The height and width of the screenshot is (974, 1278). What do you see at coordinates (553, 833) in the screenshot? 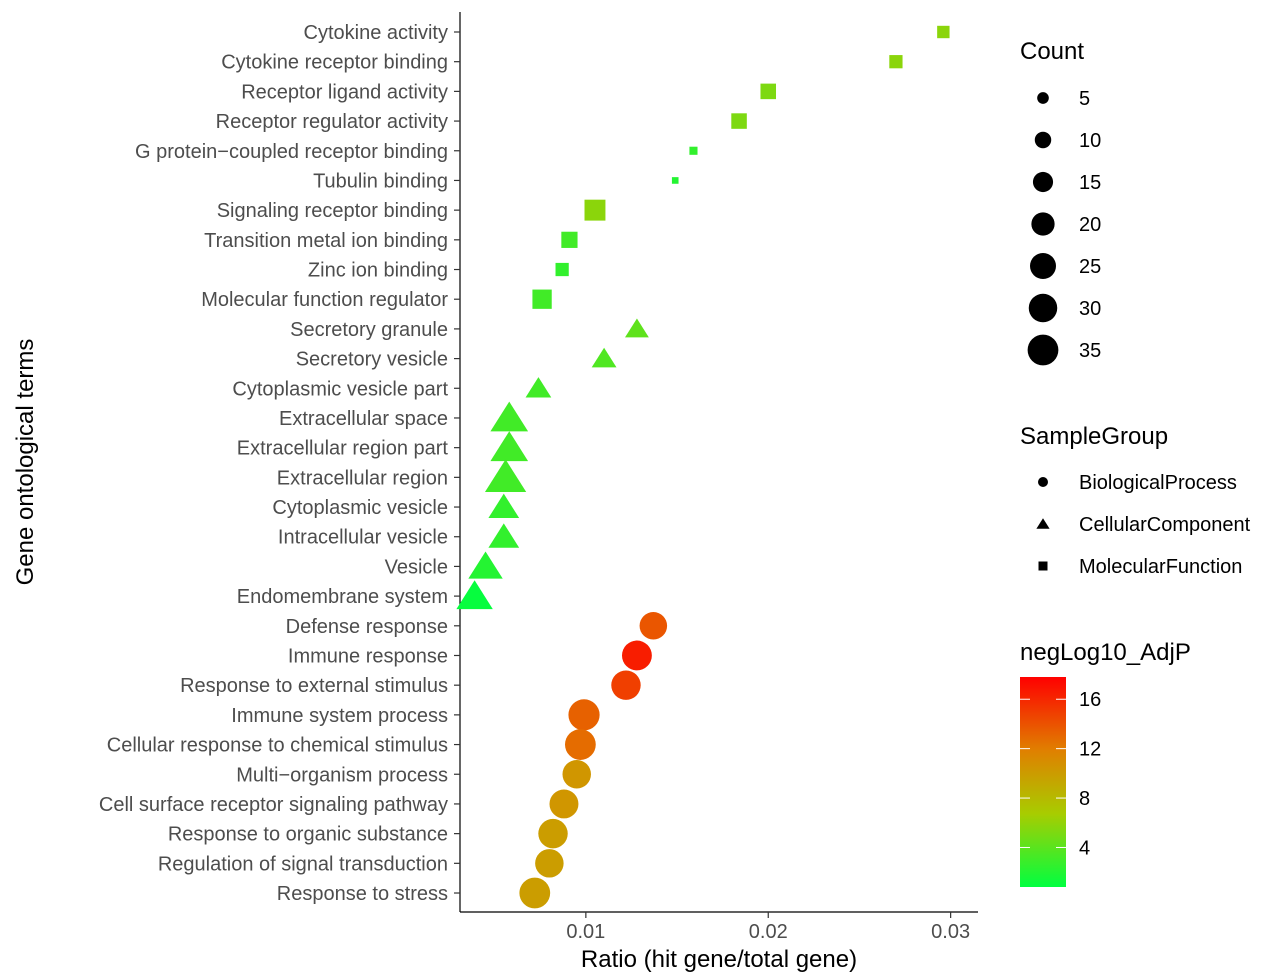
I see `point-response-to-organic-substance` at bounding box center [553, 833].